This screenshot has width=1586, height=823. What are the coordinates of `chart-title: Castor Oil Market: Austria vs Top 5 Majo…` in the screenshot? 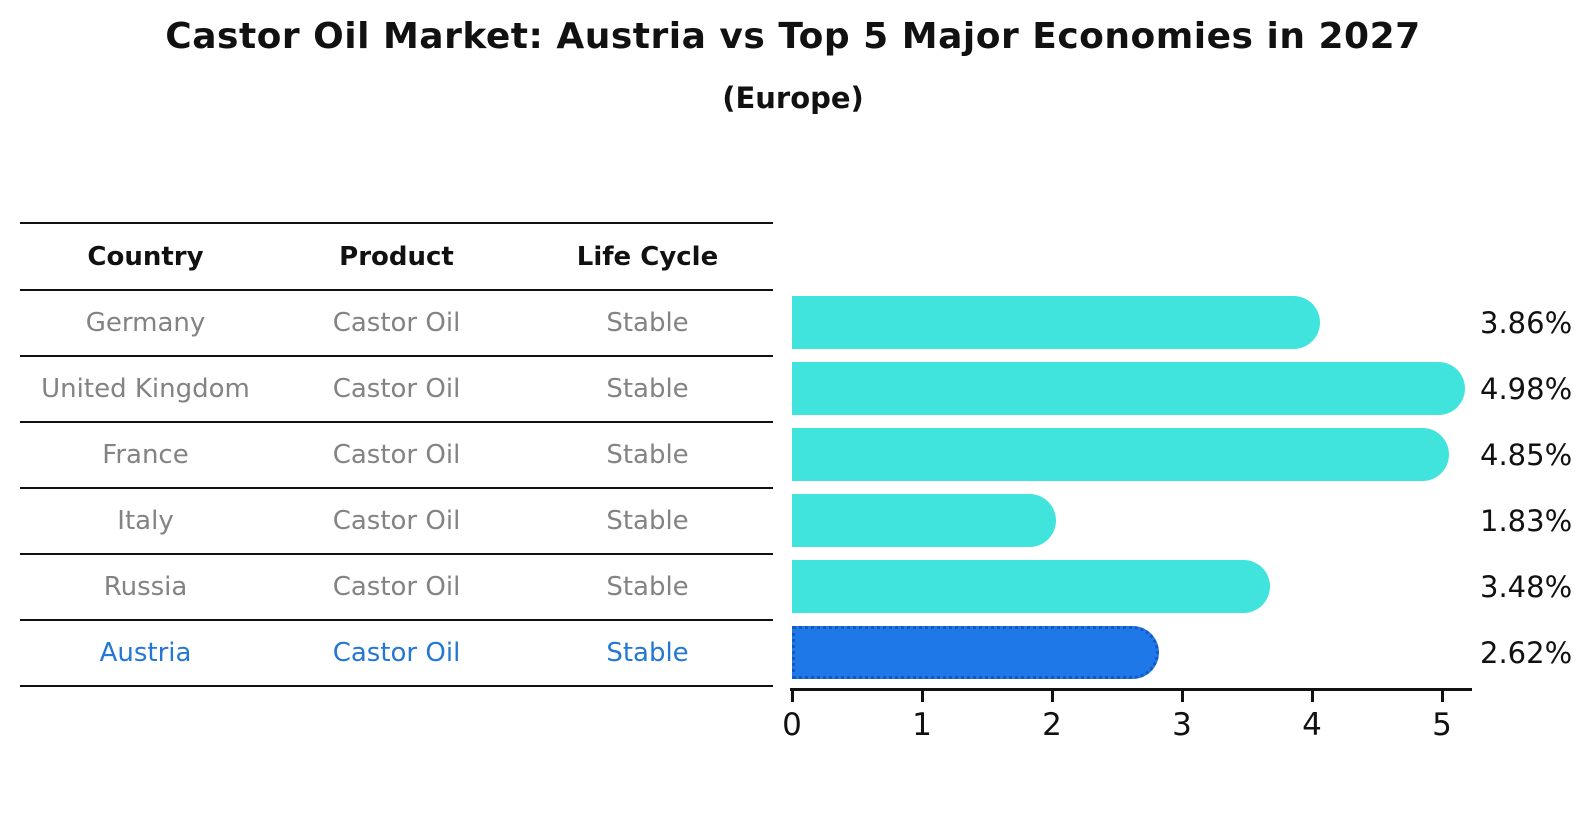 It's located at (793, 36).